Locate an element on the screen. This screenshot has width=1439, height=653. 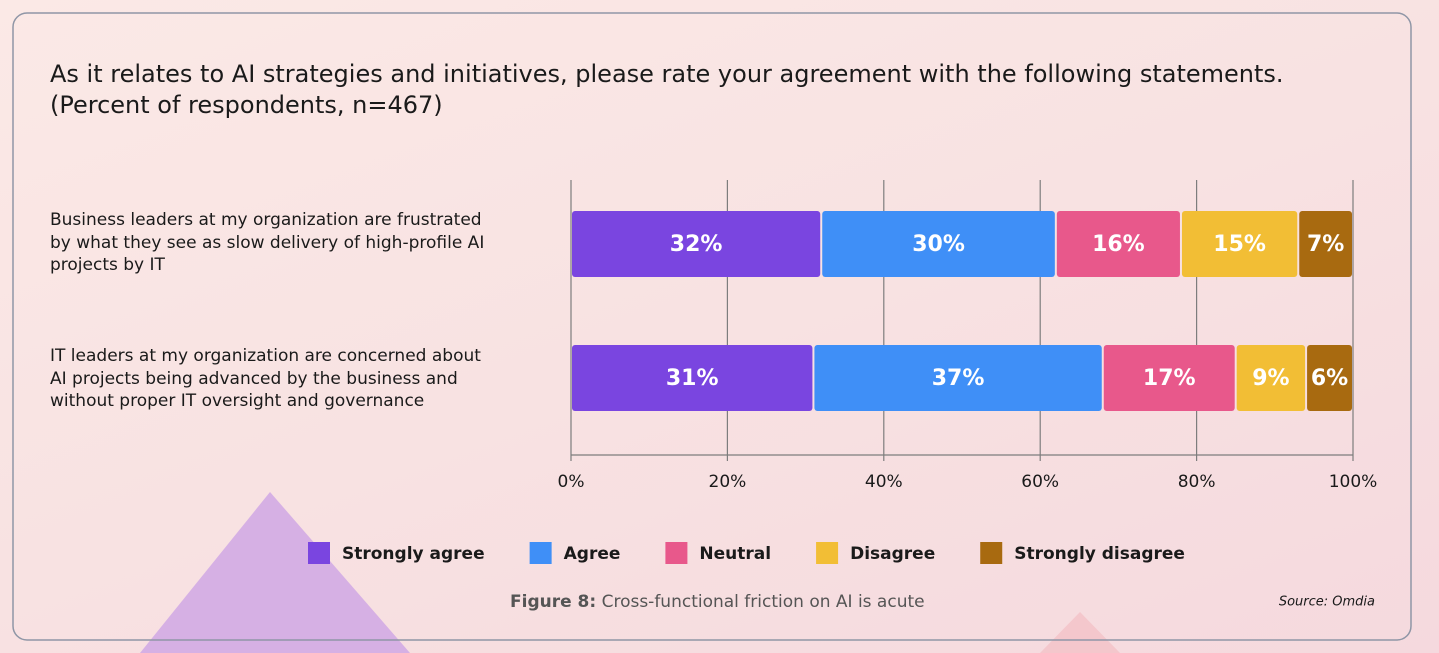
x-tick-label: 60% is located at coordinates (1040, 482).